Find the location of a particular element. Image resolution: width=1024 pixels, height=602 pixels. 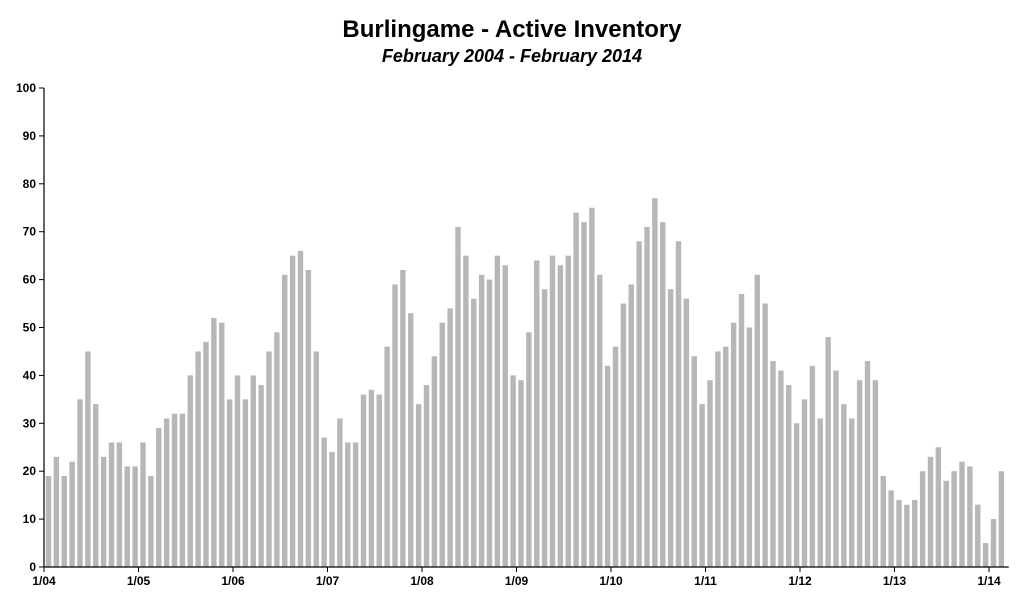

x-tick-label: 1/08 is located at coordinates (422, 581).